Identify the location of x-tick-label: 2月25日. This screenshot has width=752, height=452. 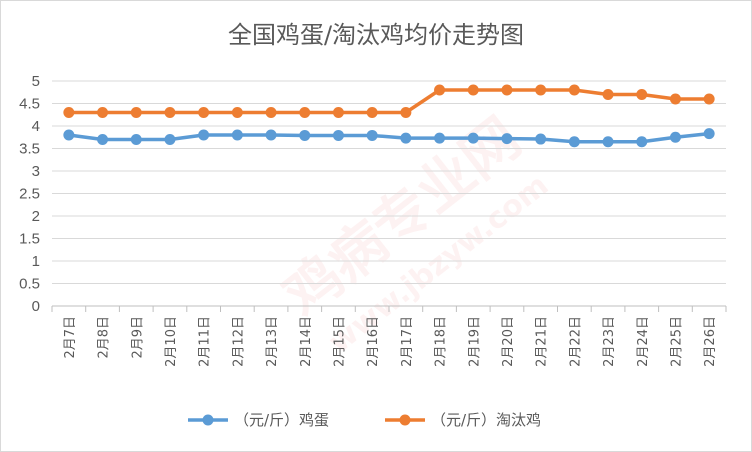
(676, 341).